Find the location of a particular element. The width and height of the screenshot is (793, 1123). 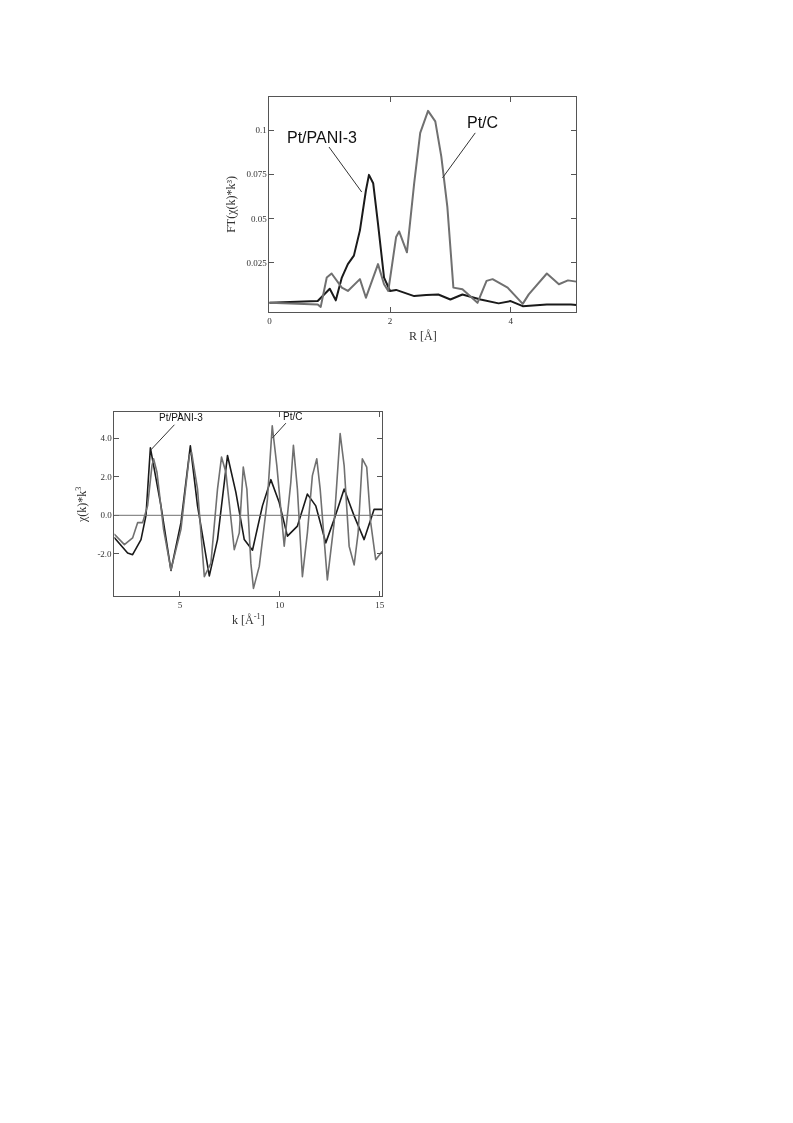

x-axis-title: k [Å$^{-1}$] is located at coordinates (248, 619).